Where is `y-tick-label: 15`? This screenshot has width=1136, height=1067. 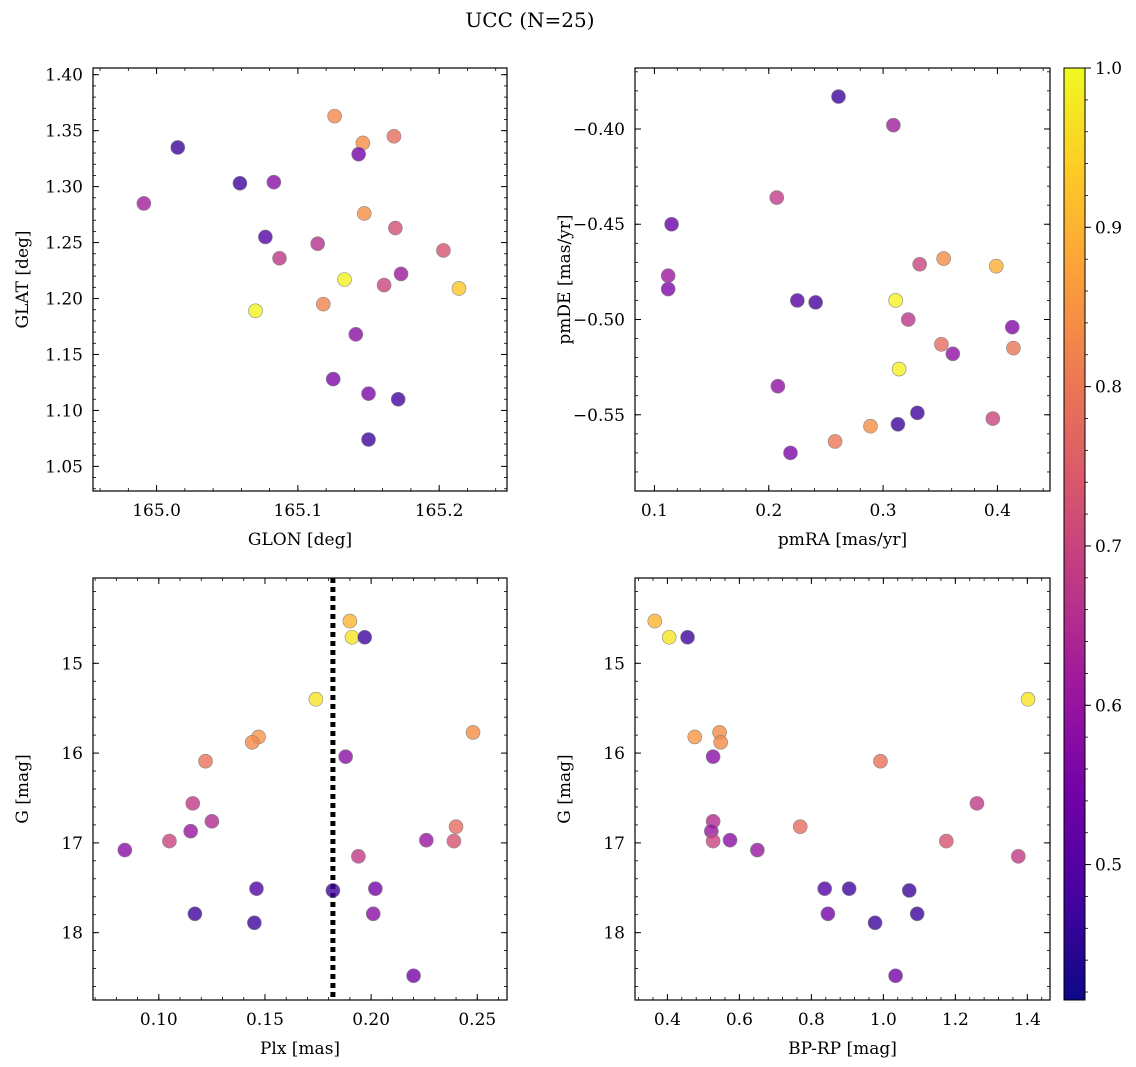 y-tick-label: 15 is located at coordinates (72, 664).